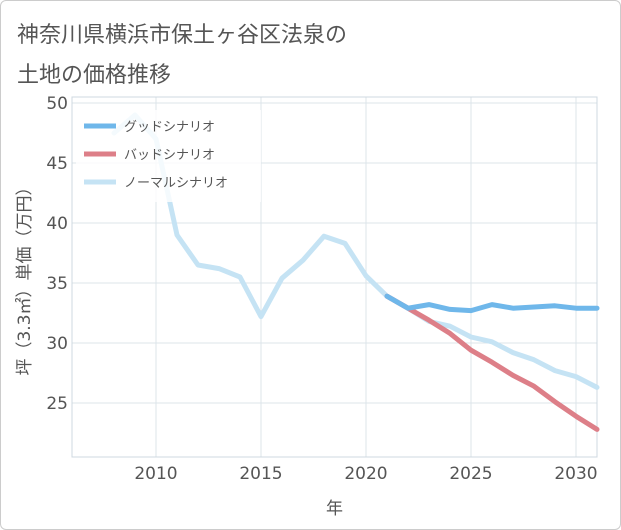 The image size is (621, 530). Describe the element at coordinates (169, 155) in the screenshot. I see `legend-label-1: バッドシナリオ` at that location.